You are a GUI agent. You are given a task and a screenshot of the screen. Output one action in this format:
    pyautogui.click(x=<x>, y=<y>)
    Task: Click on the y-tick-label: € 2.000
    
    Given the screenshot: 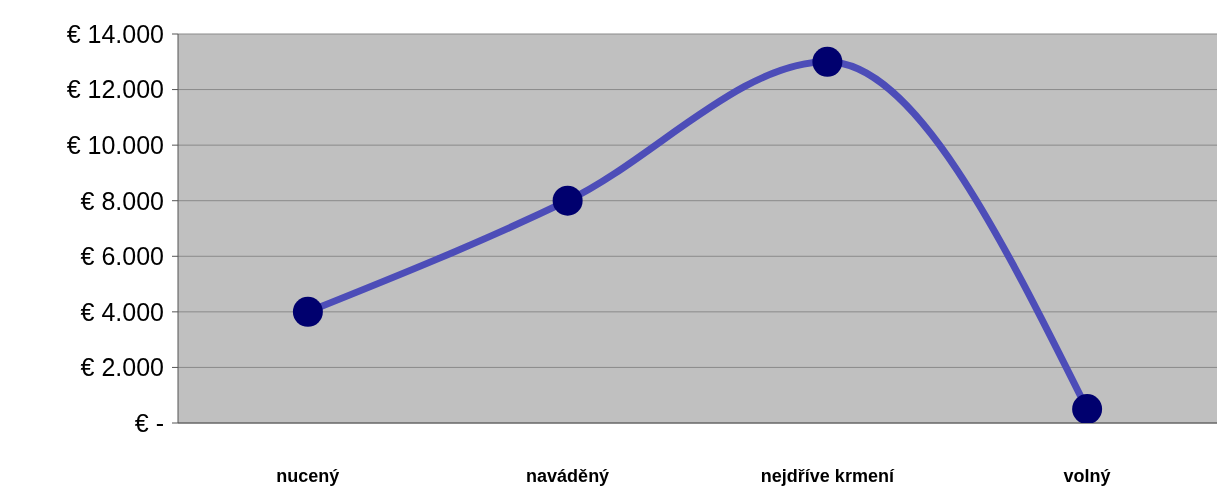 What is the action you would take?
    pyautogui.click(x=122, y=367)
    